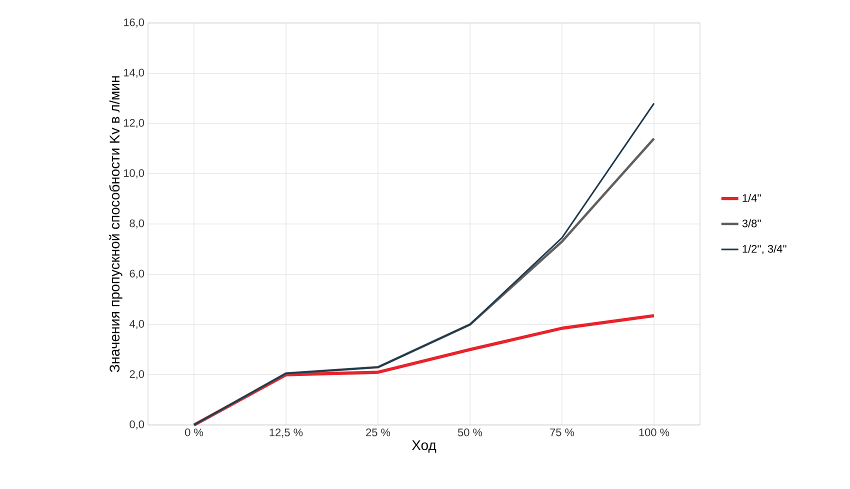 The height and width of the screenshot is (489, 850). I want to click on y-tick-label: 12,0, so click(134, 123).